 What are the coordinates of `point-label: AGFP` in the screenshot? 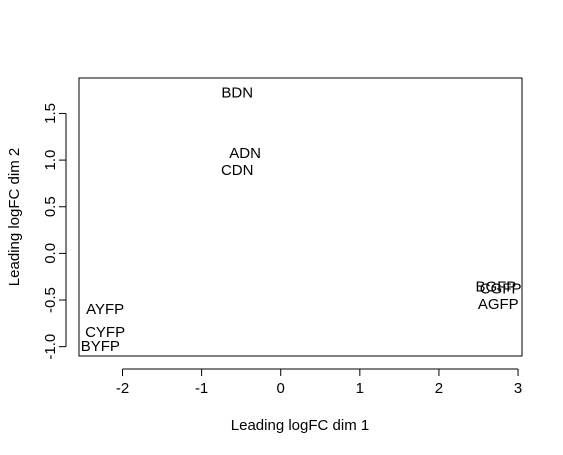 It's located at (498, 304).